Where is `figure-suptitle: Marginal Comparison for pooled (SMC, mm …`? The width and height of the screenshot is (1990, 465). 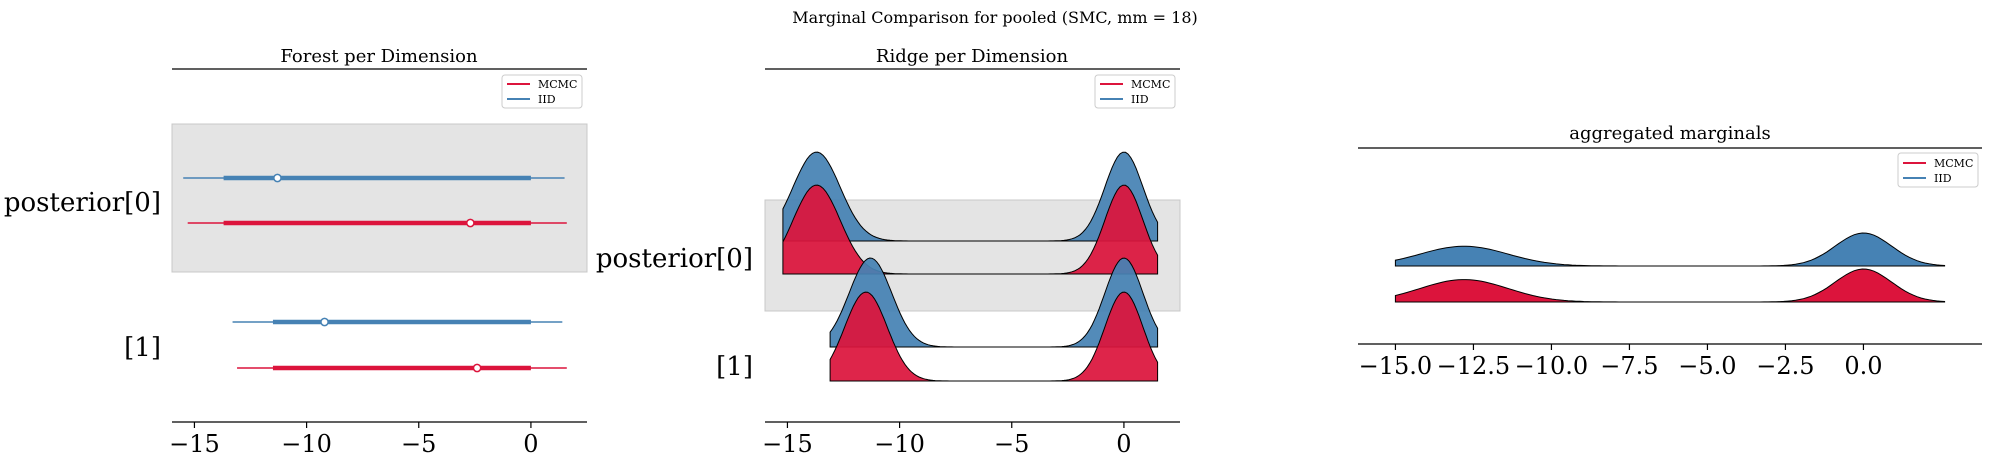 figure-suptitle: Marginal Comparison for pooled (SMC, mm … is located at coordinates (994, 17).